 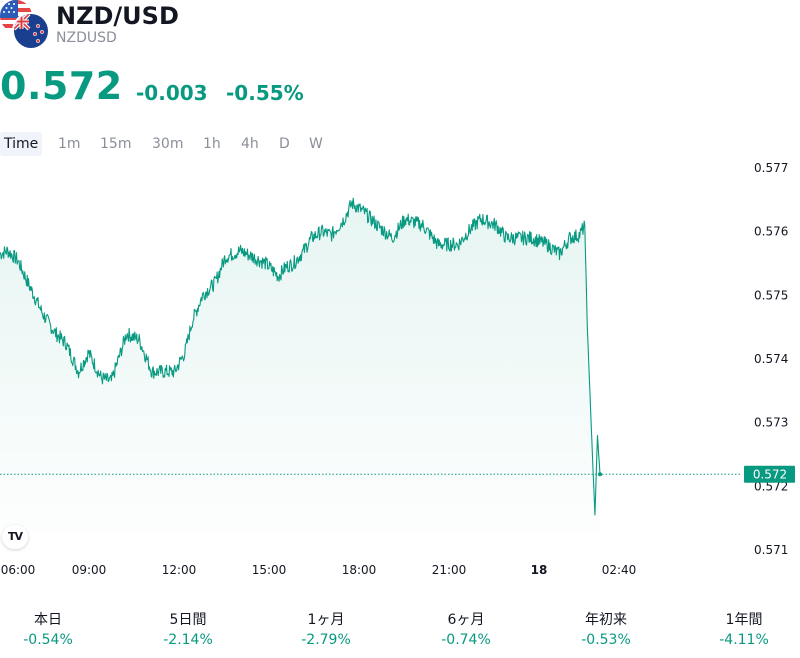 What do you see at coordinates (265, 93) in the screenshot?
I see `price-change-percent: -0.55%` at bounding box center [265, 93].